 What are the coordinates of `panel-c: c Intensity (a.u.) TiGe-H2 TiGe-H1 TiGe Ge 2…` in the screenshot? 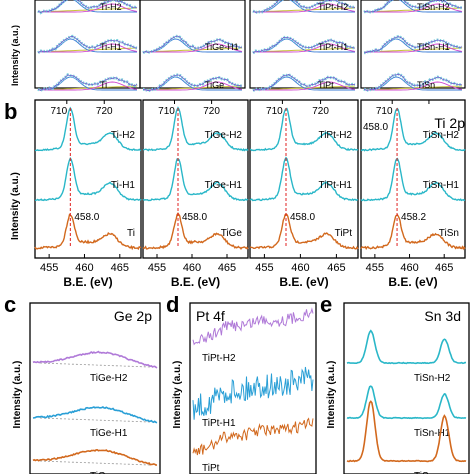 It's located at (82, 383).